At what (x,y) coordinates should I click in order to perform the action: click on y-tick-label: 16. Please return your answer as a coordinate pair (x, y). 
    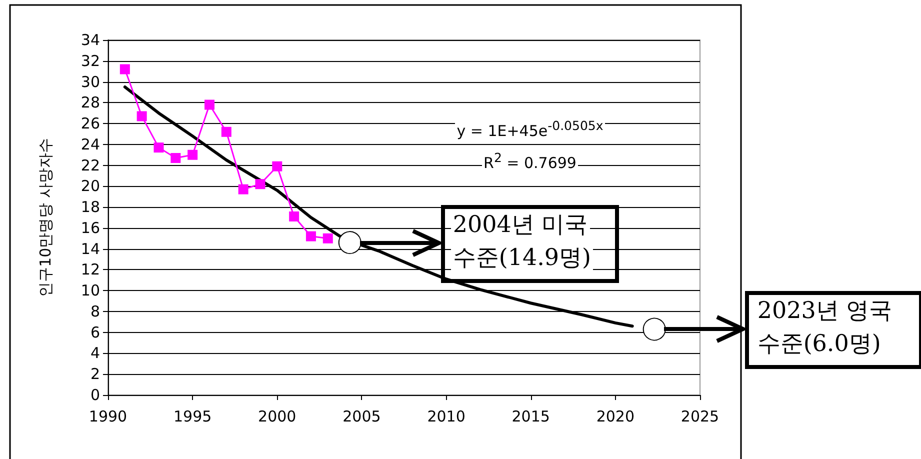
    Looking at the image, I should click on (90, 227).